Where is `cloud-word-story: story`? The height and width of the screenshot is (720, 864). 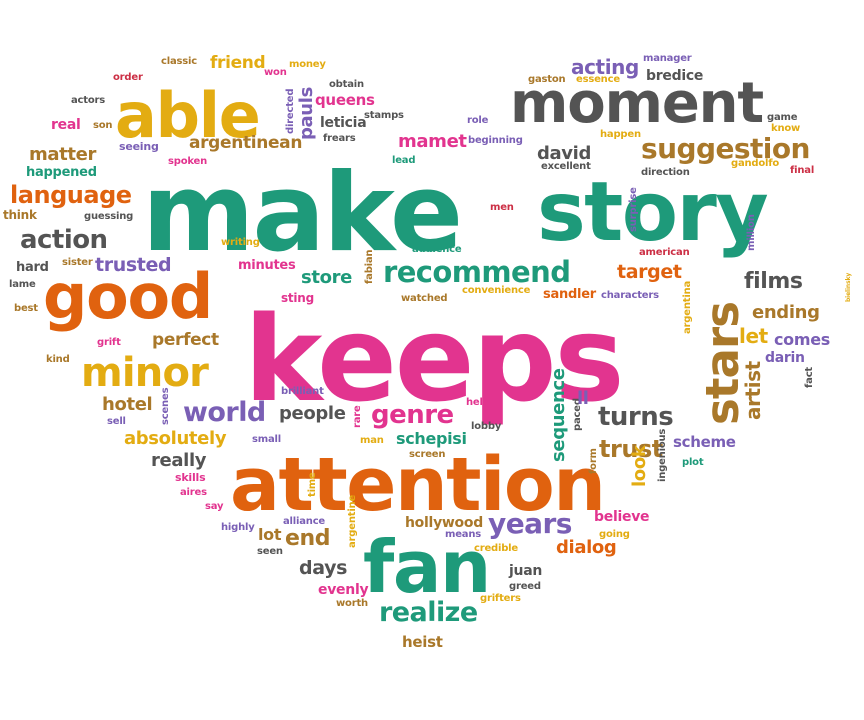
cloud-word-story: story is located at coordinates (652, 212).